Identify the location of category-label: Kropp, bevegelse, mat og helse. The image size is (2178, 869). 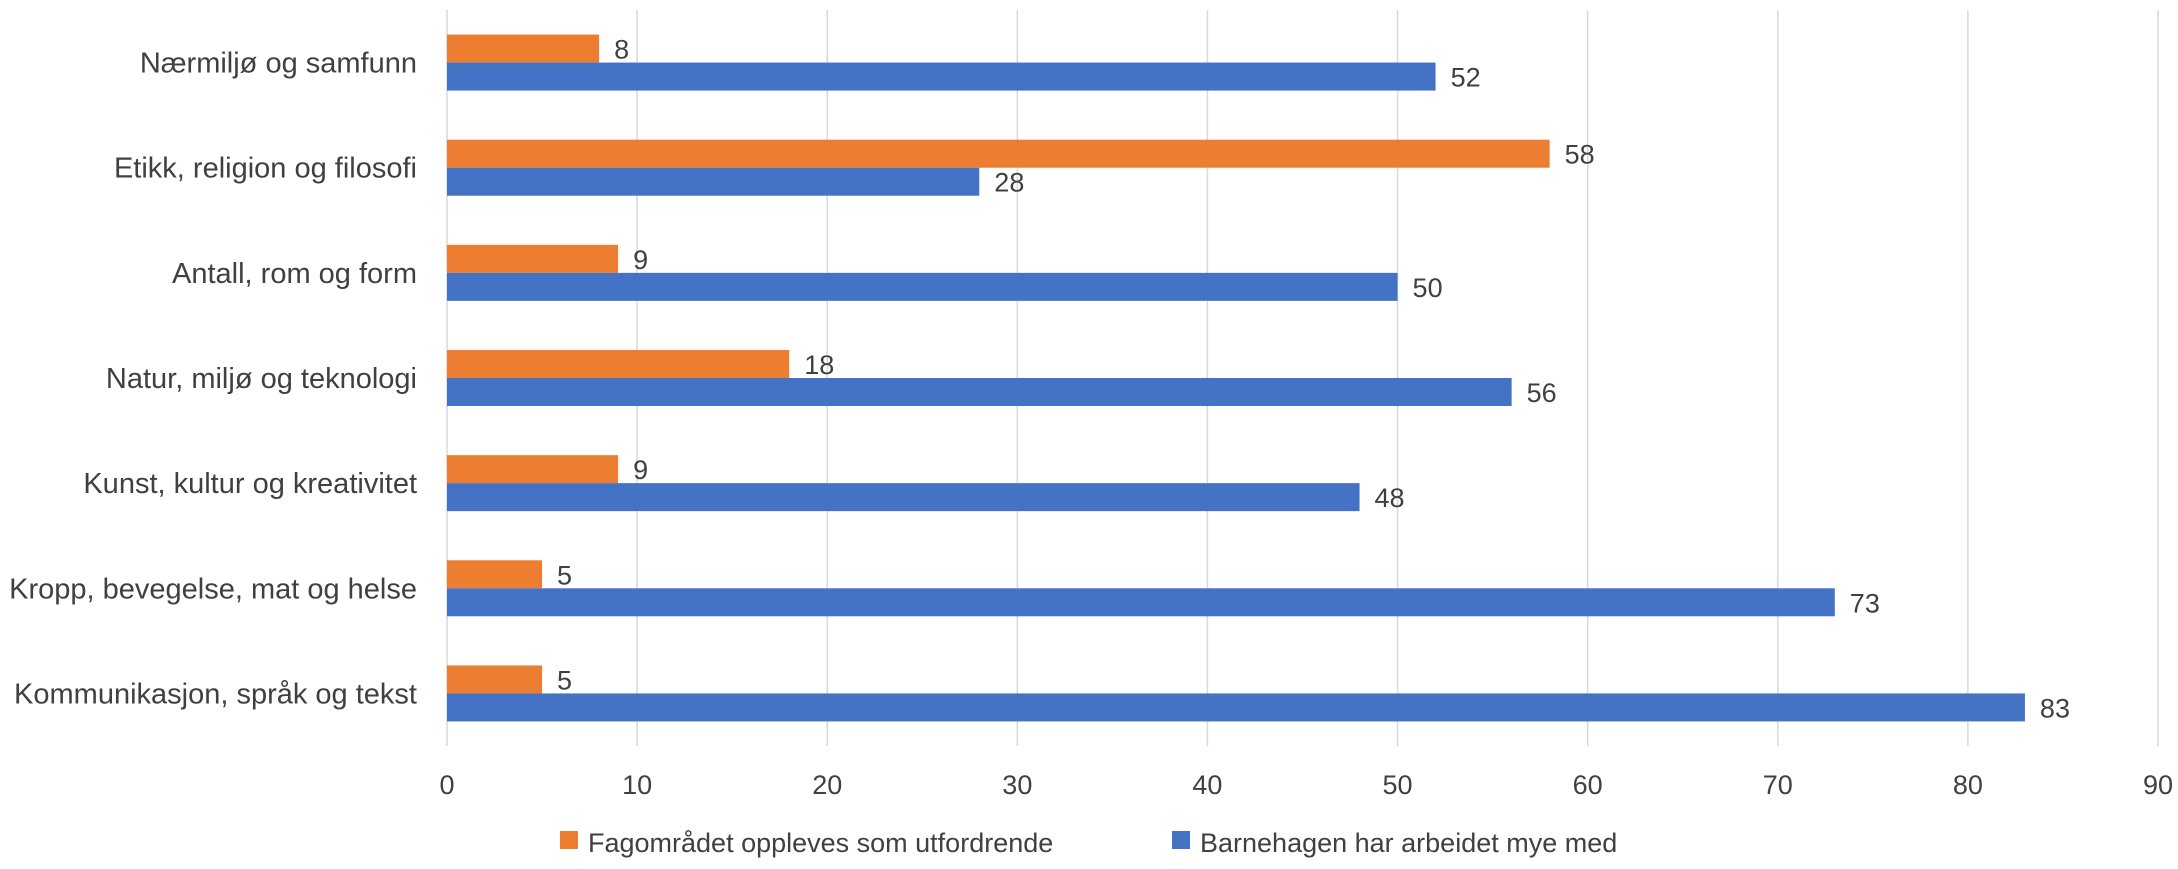
(213, 589).